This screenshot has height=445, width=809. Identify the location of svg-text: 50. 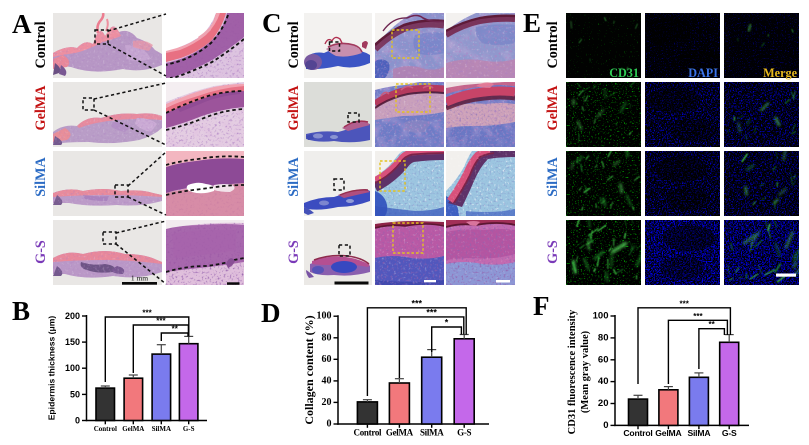
(75, 394).